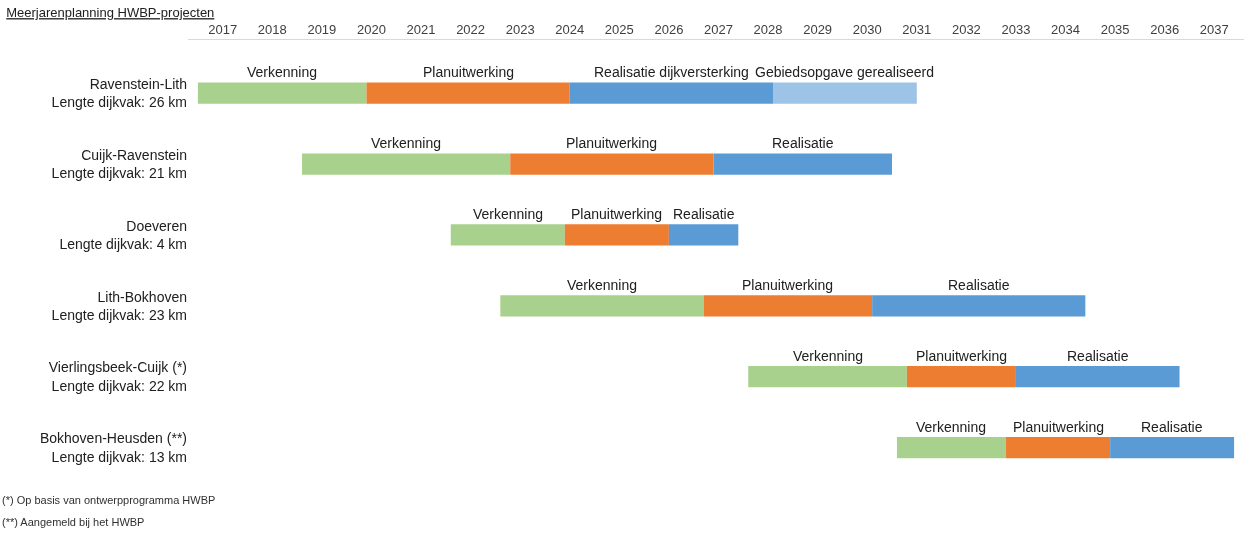 Image resolution: width=1252 pixels, height=538 pixels. I want to click on x-tick-label: 2030, so click(867, 29).